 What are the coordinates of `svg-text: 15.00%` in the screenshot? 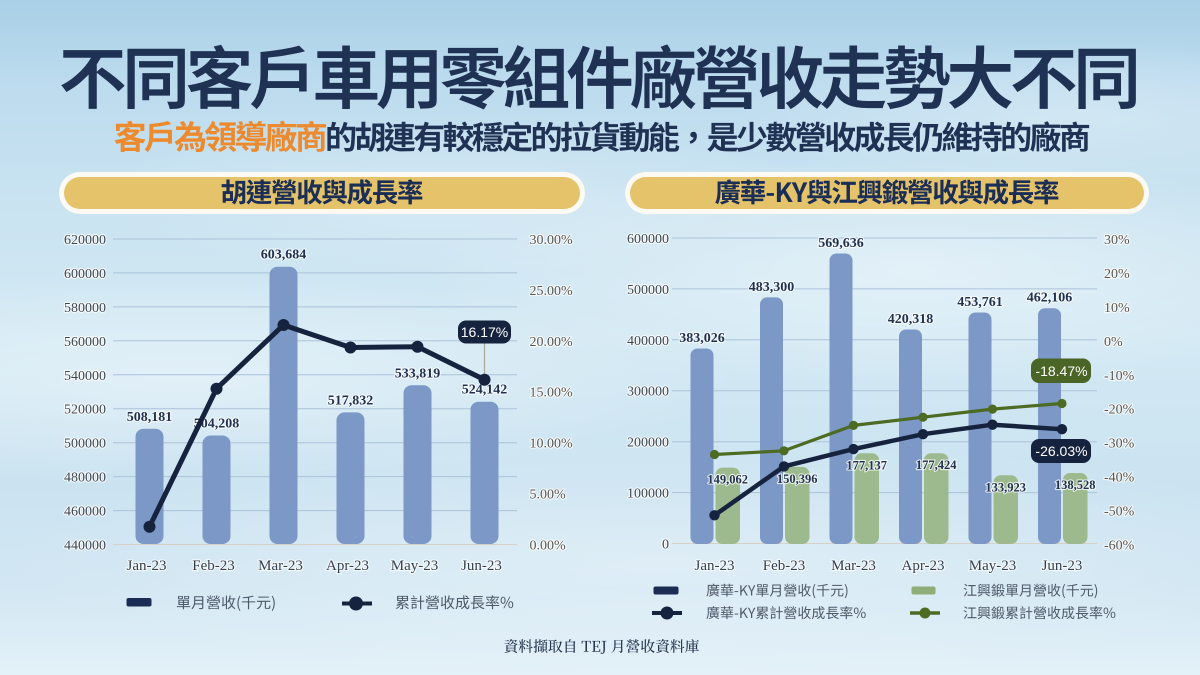 It's located at (552, 393).